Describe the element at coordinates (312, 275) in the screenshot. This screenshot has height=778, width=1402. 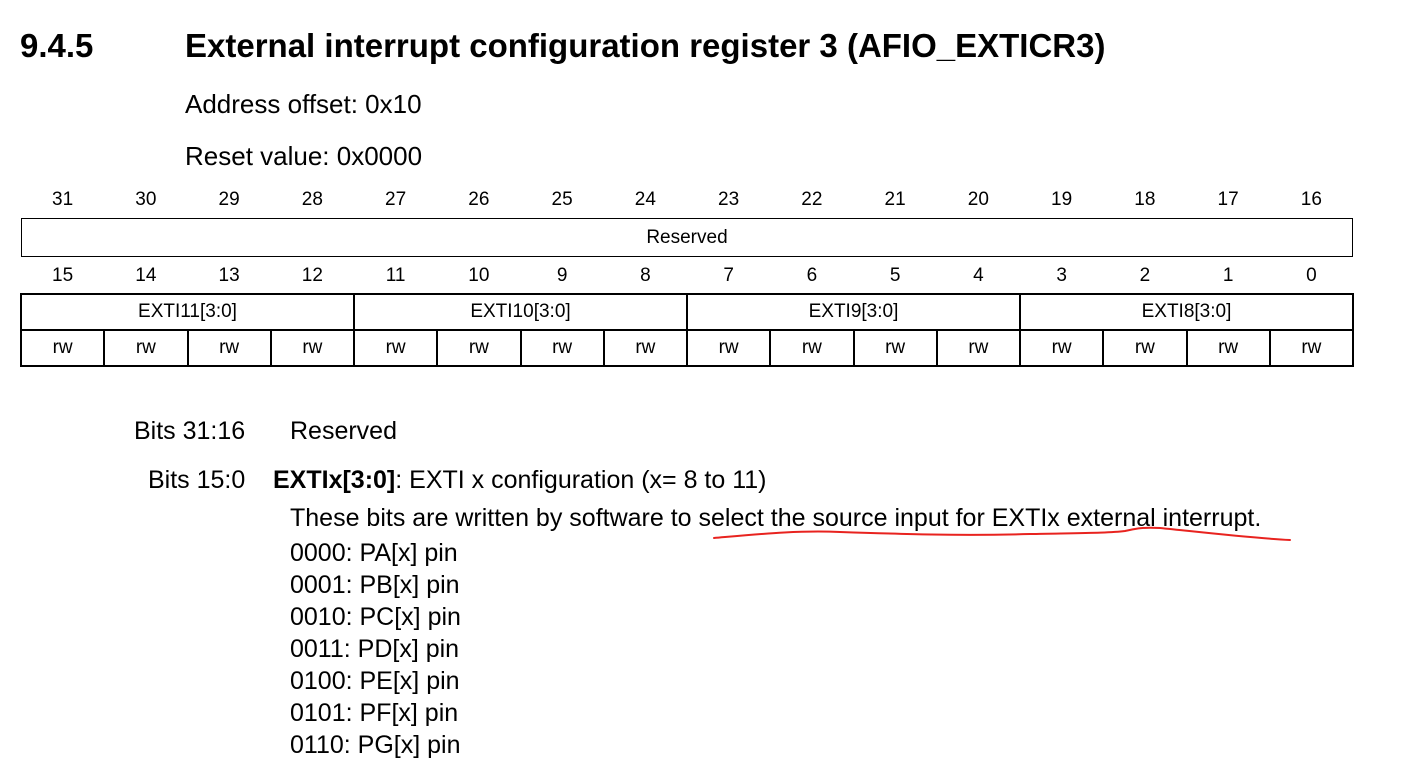
I see `bit-number: 12` at that location.